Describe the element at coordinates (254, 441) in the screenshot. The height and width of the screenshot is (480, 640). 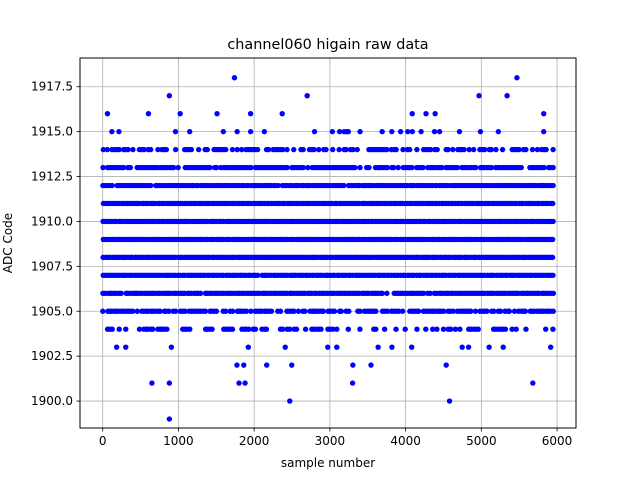
I see `x-tick-label: 2000` at that location.